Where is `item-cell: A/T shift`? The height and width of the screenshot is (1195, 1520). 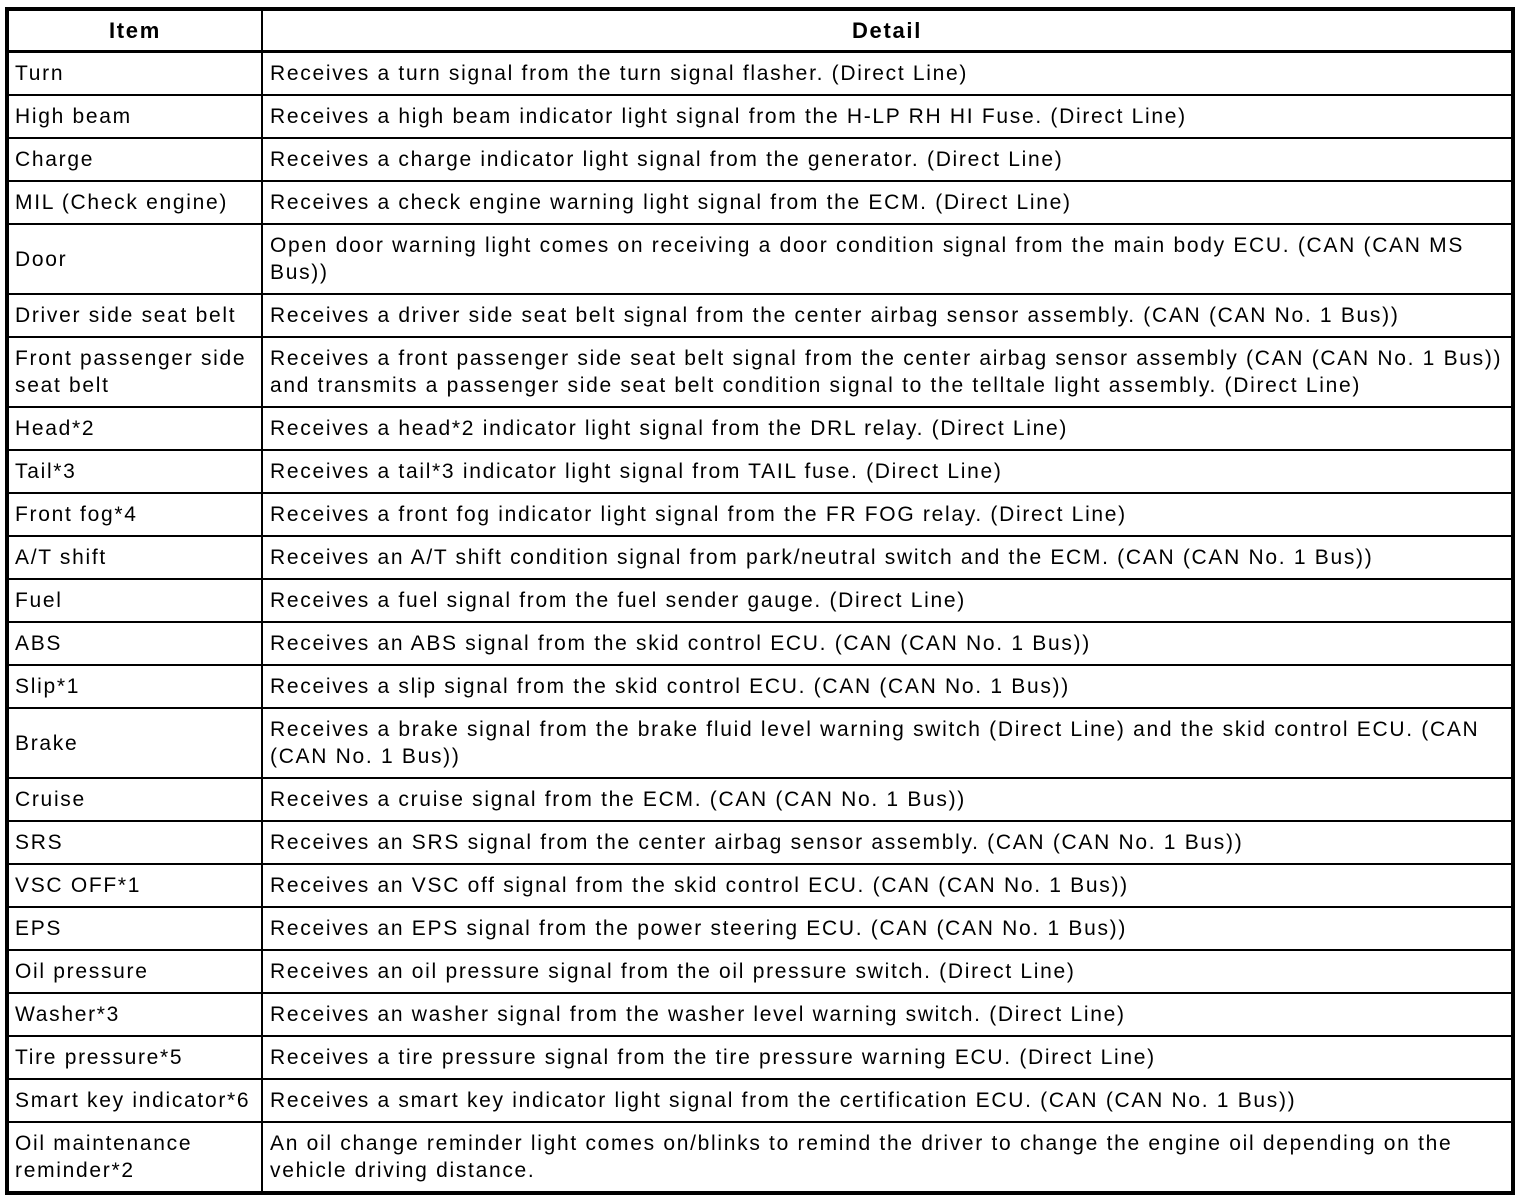 item-cell: A/T shift is located at coordinates (134, 557).